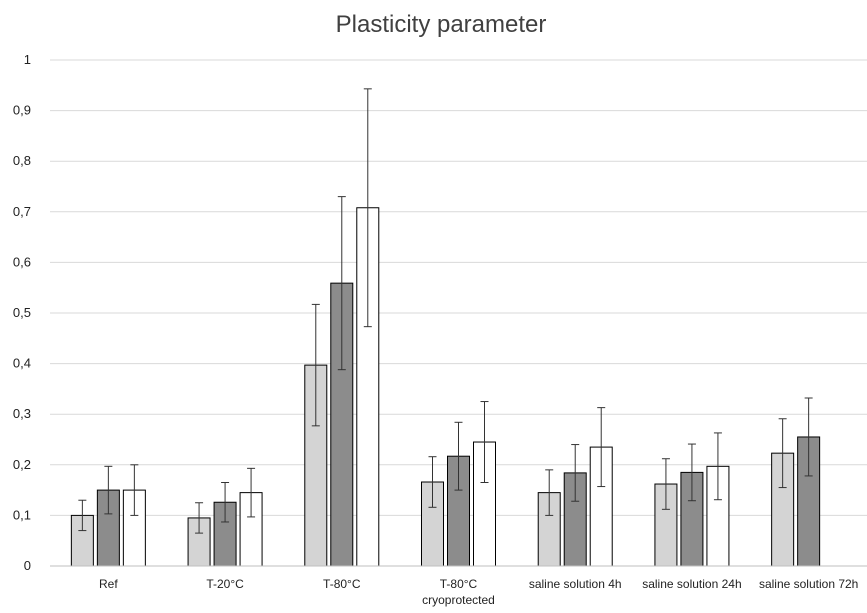  What do you see at coordinates (691, 584) in the screenshot?
I see `x-tick-label: saline solution 24h` at bounding box center [691, 584].